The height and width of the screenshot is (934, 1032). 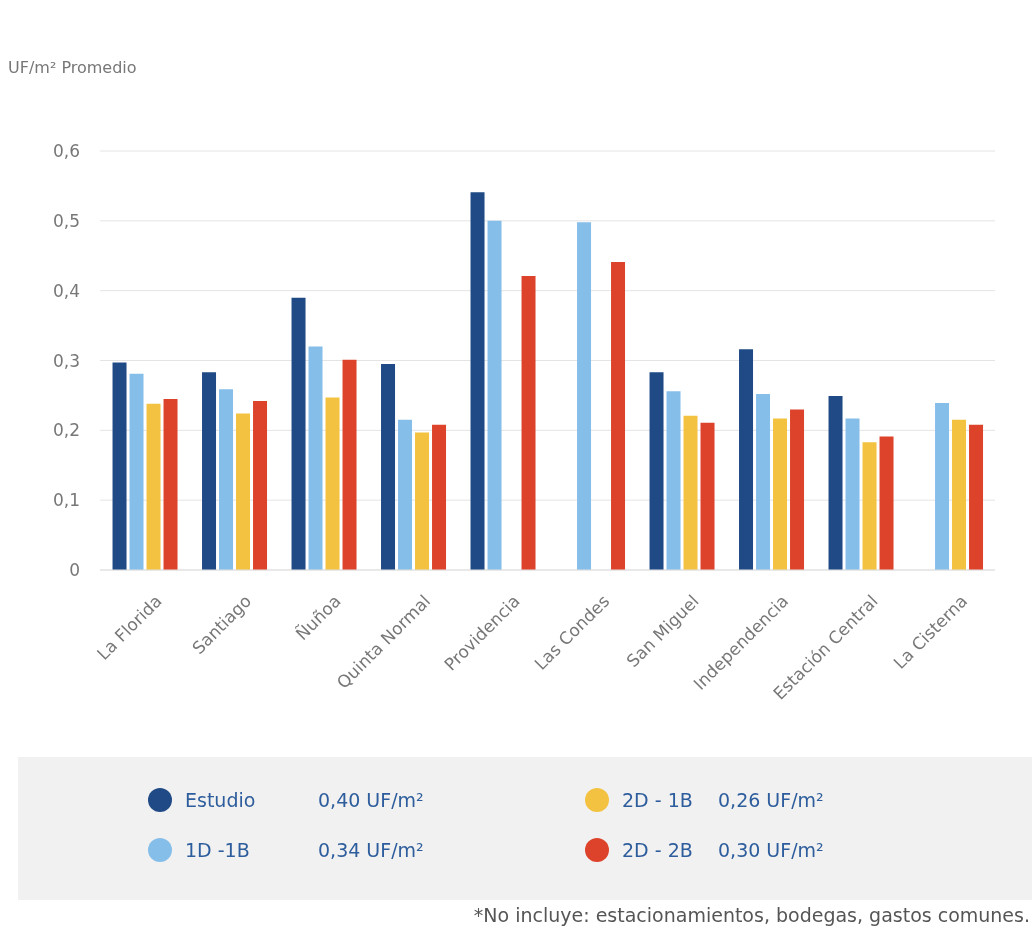 What do you see at coordinates (74, 570) in the screenshot?
I see `y-tick-label: 0` at bounding box center [74, 570].